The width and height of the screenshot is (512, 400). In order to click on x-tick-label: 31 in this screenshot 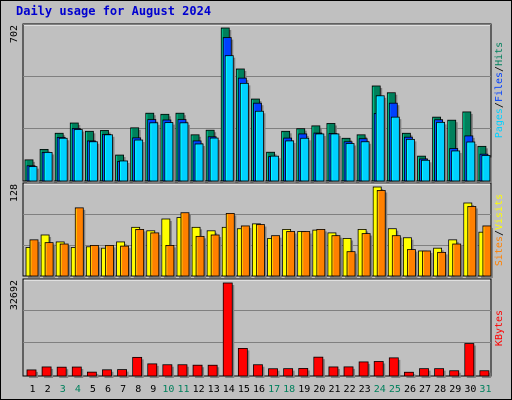, I will do `click(485, 389)`.